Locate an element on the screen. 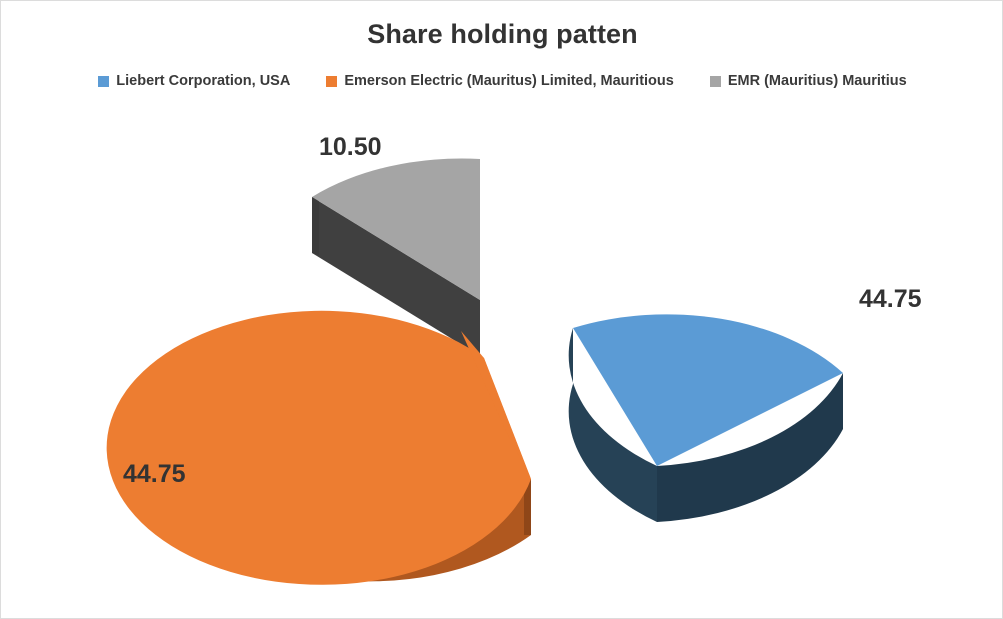 This screenshot has width=1003, height=619. legend-swatch-blue-icon is located at coordinates (104, 81).